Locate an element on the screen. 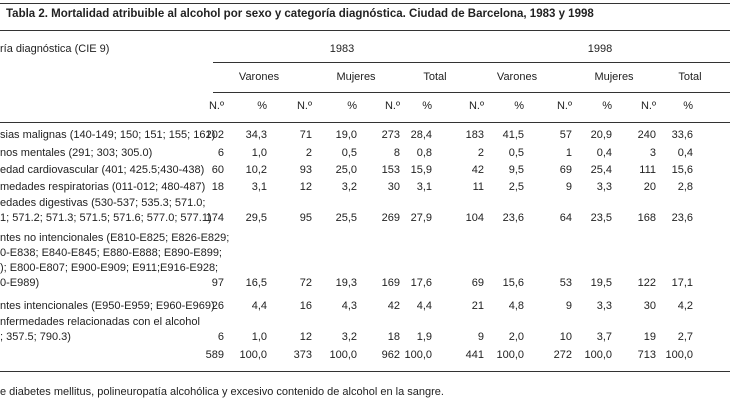 This screenshot has width=730, height=400. table-cell: 25,4 is located at coordinates (601, 170).